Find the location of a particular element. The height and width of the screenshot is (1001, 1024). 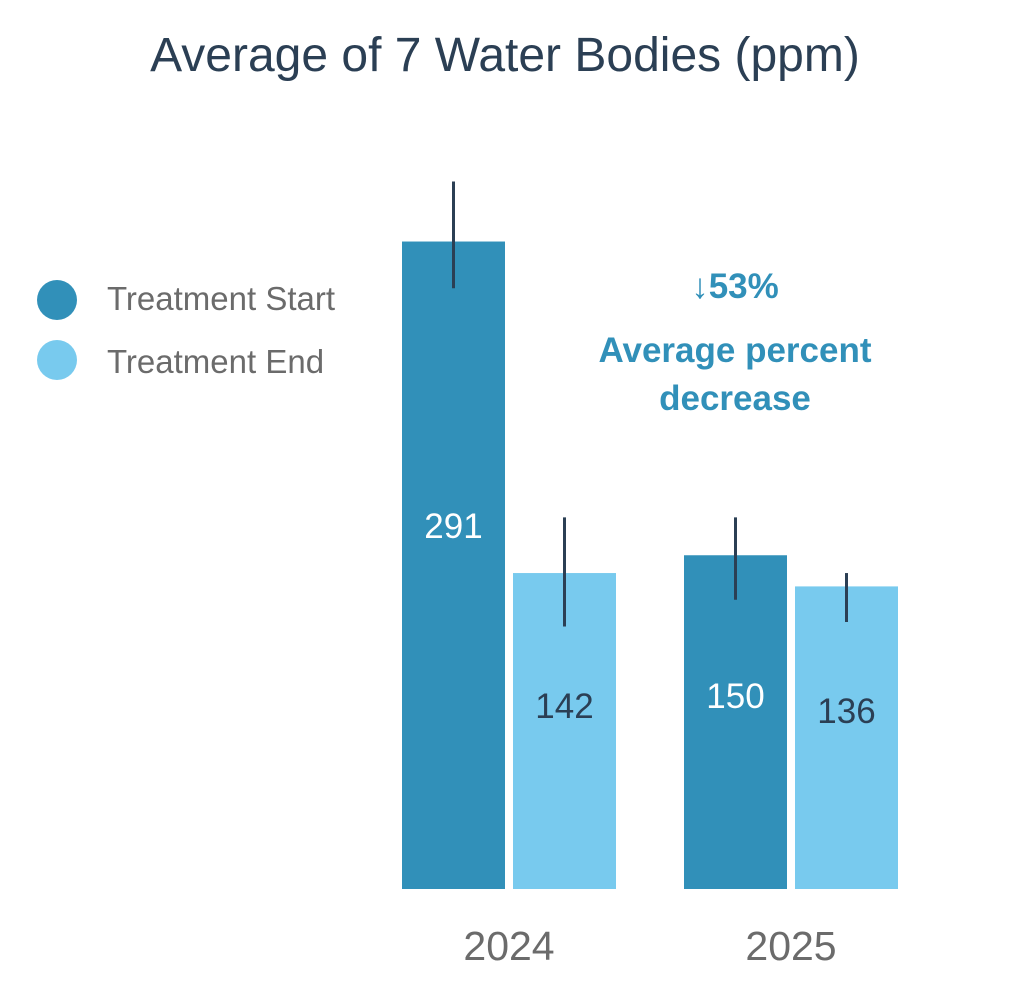

data-label-2024-treatment-end: 142 is located at coordinates (564, 706).